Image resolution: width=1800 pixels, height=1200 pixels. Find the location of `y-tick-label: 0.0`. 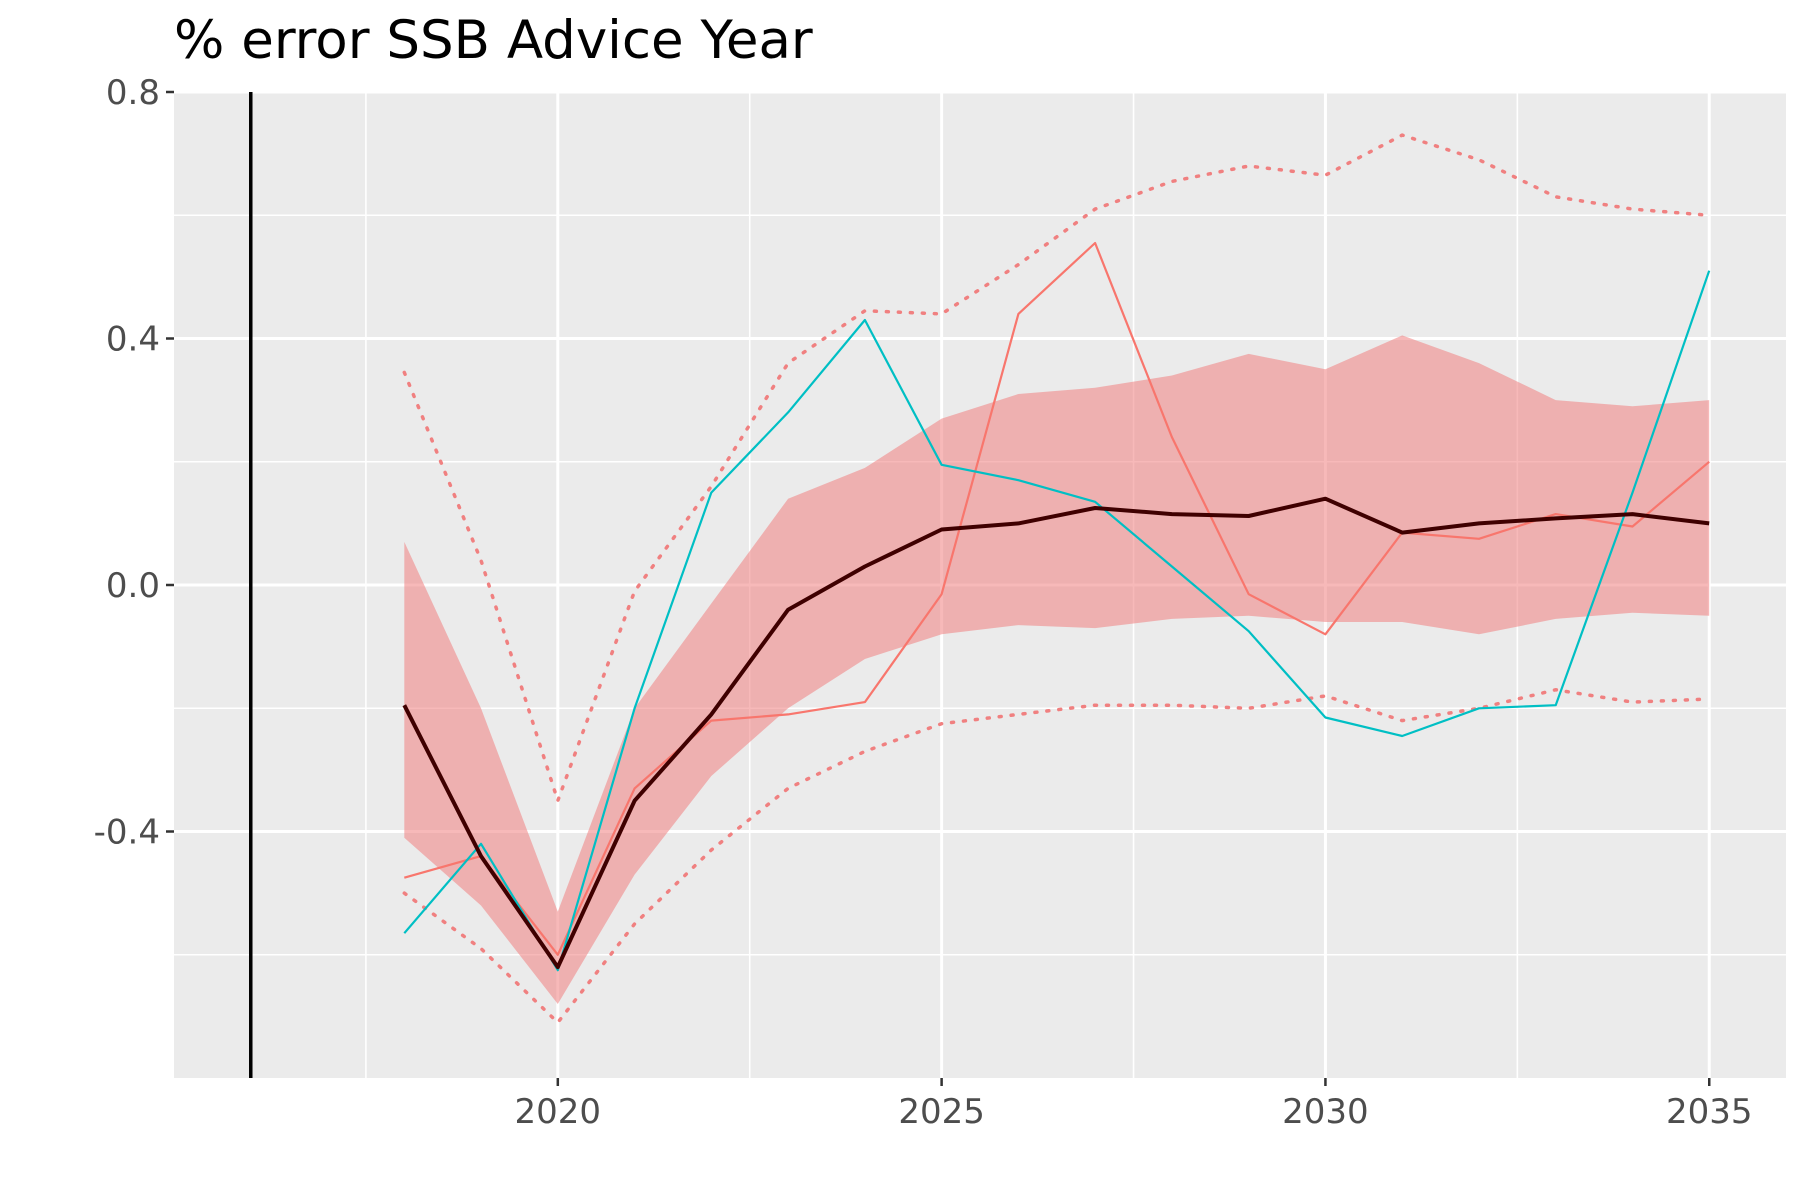

y-tick-label: 0.0 is located at coordinates (133, 586).